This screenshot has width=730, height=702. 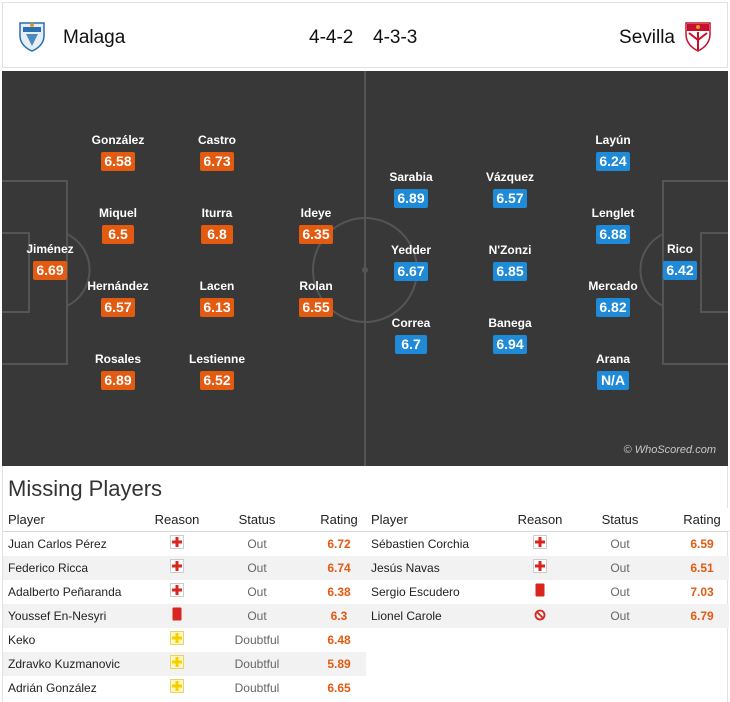 I want to click on home-player: González 6.58, so click(x=118, y=152).